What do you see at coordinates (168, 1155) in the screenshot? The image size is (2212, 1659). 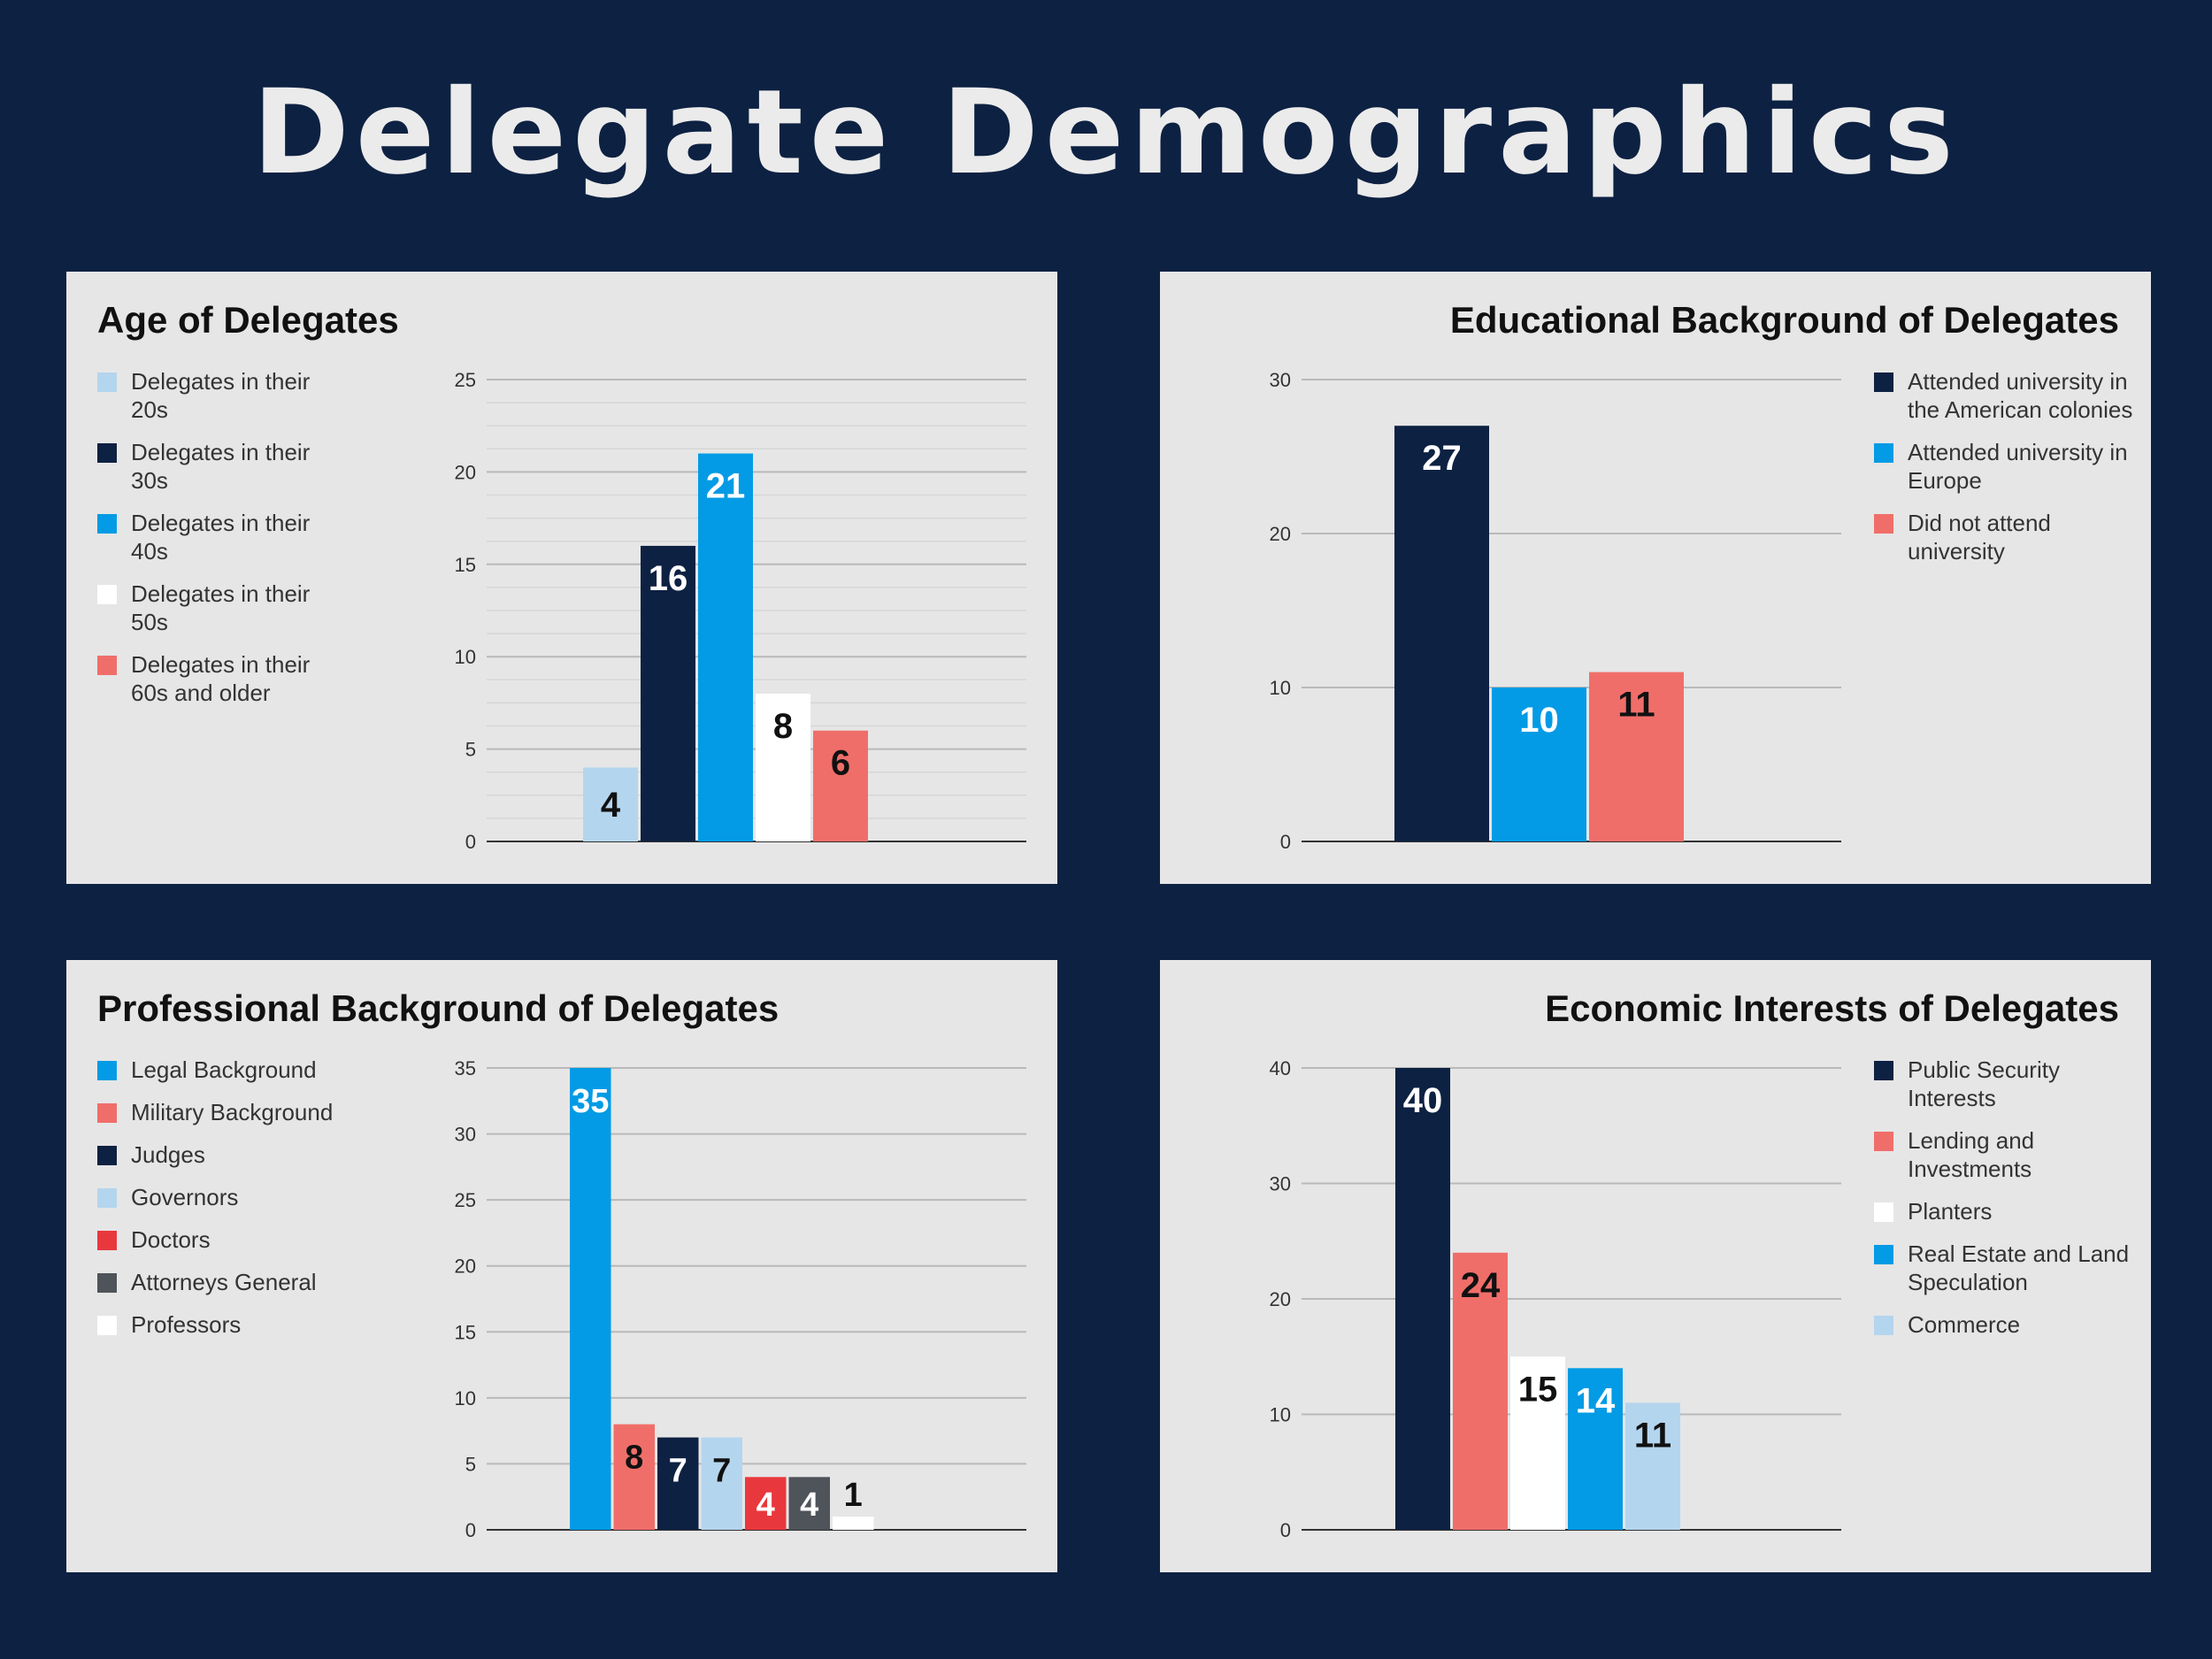 I see `legend-label: Judges` at bounding box center [168, 1155].